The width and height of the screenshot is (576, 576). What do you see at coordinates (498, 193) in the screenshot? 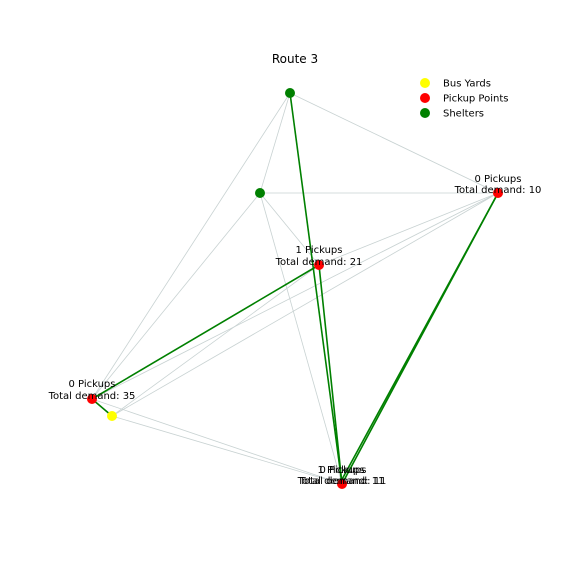
I see `pickup-node-right` at bounding box center [498, 193].